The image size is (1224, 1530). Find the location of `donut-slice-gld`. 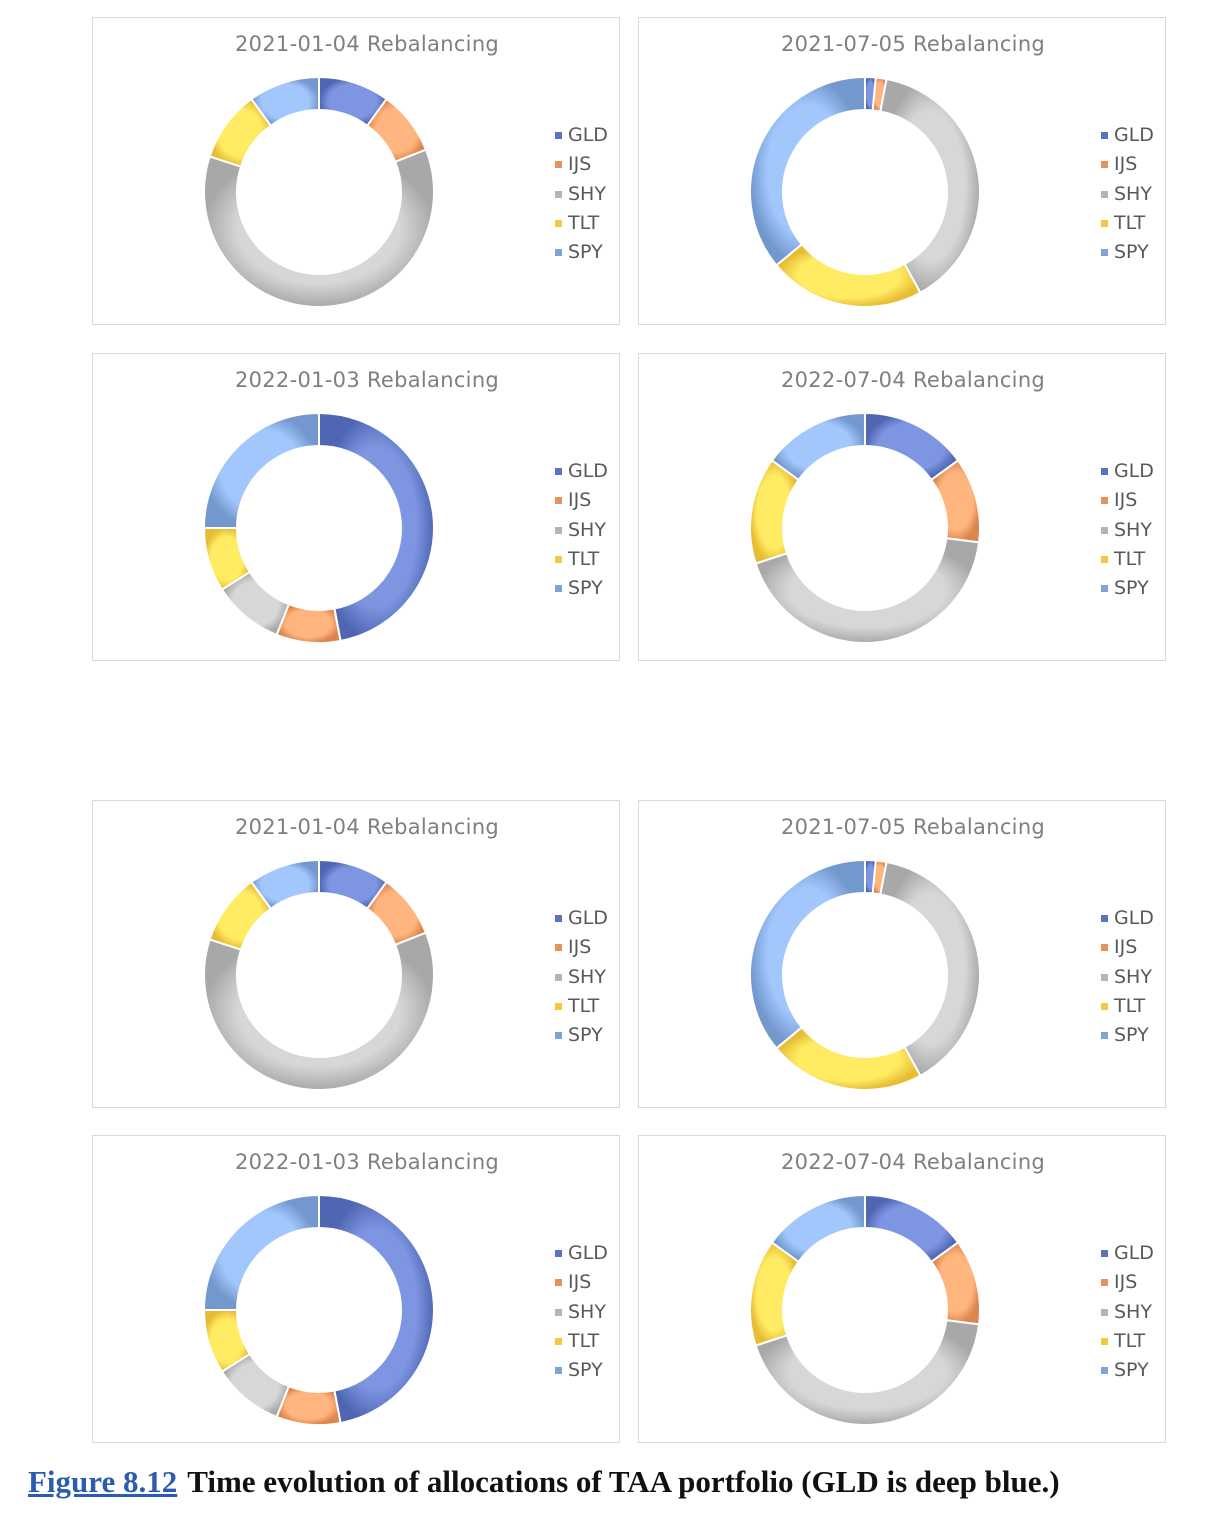

donut-slice-gld is located at coordinates (376, 527).